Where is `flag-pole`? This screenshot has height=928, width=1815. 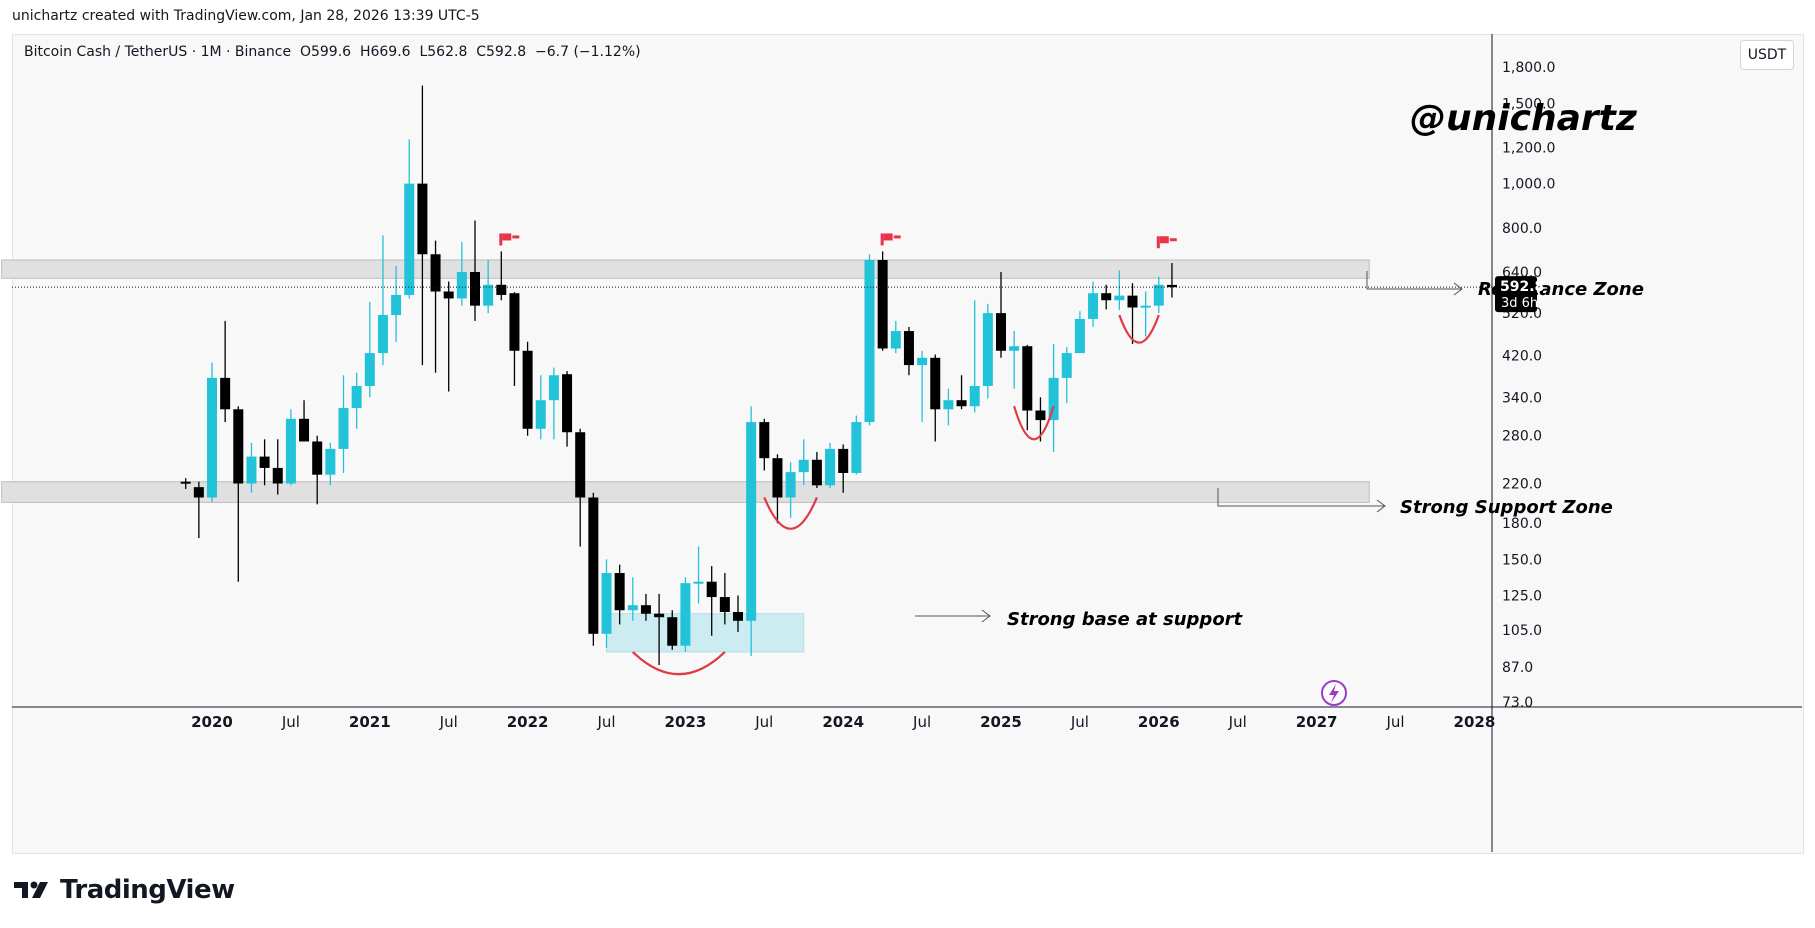 flag-pole is located at coordinates (1158, 242).